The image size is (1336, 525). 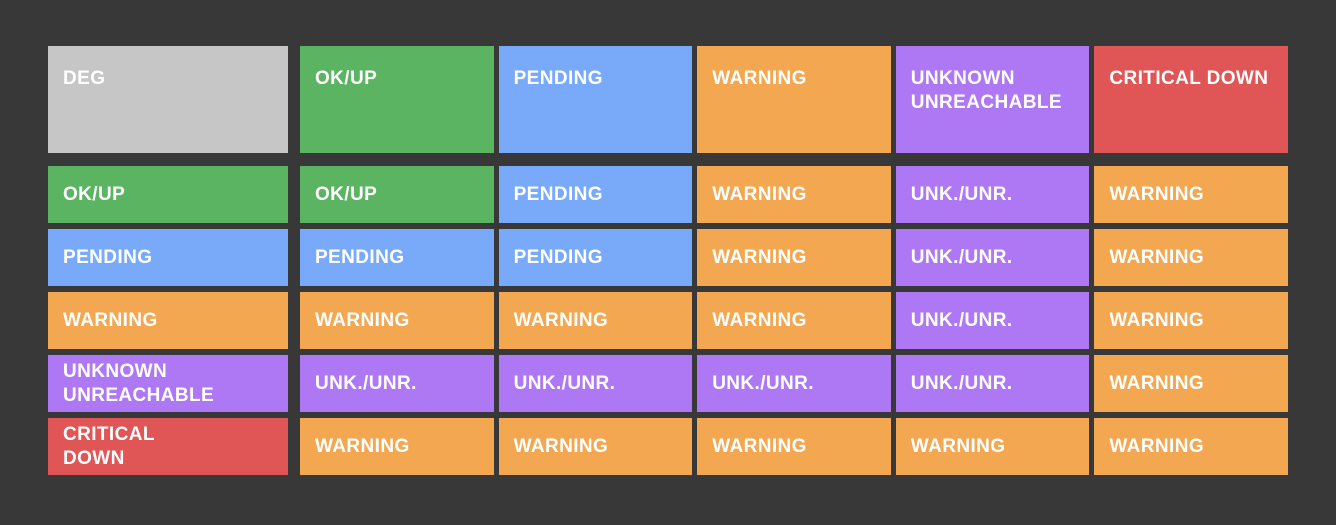 I want to click on corner-header-cell: DEG, so click(x=168, y=99).